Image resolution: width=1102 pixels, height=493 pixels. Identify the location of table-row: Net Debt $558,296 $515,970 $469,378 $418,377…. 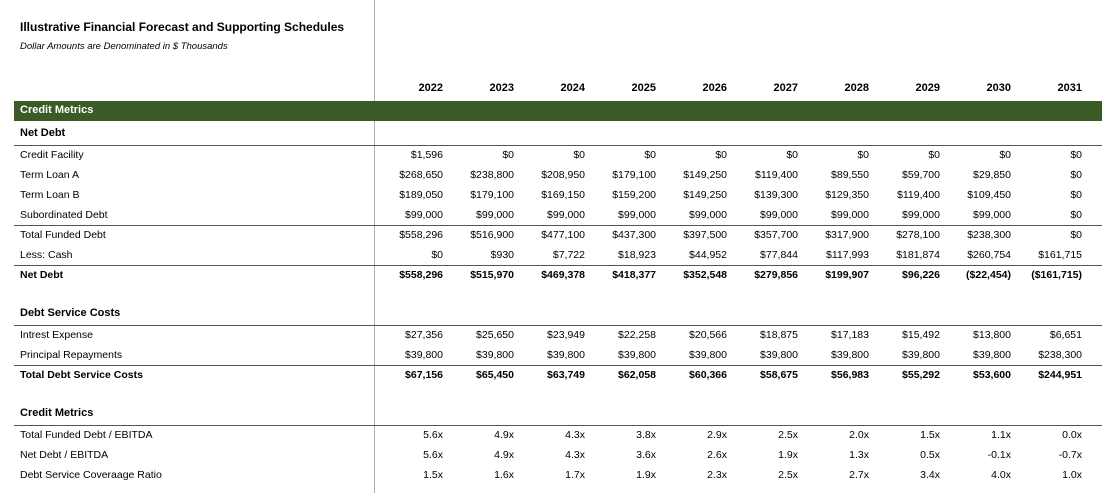
(551, 276).